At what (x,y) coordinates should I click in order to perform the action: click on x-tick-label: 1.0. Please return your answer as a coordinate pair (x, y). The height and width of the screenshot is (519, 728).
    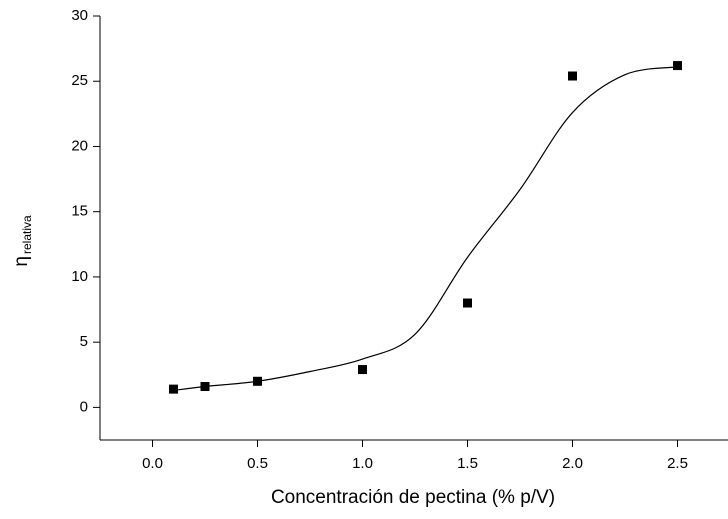
    Looking at the image, I should click on (362, 463).